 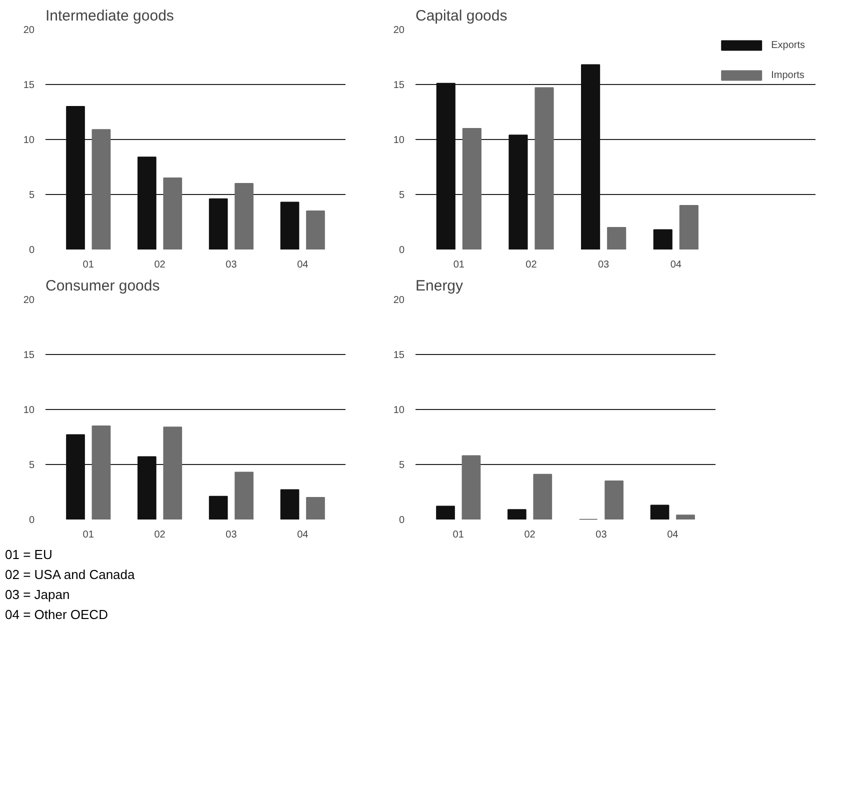 What do you see at coordinates (56, 614) in the screenshot?
I see `text: 04 = Other OECD` at bounding box center [56, 614].